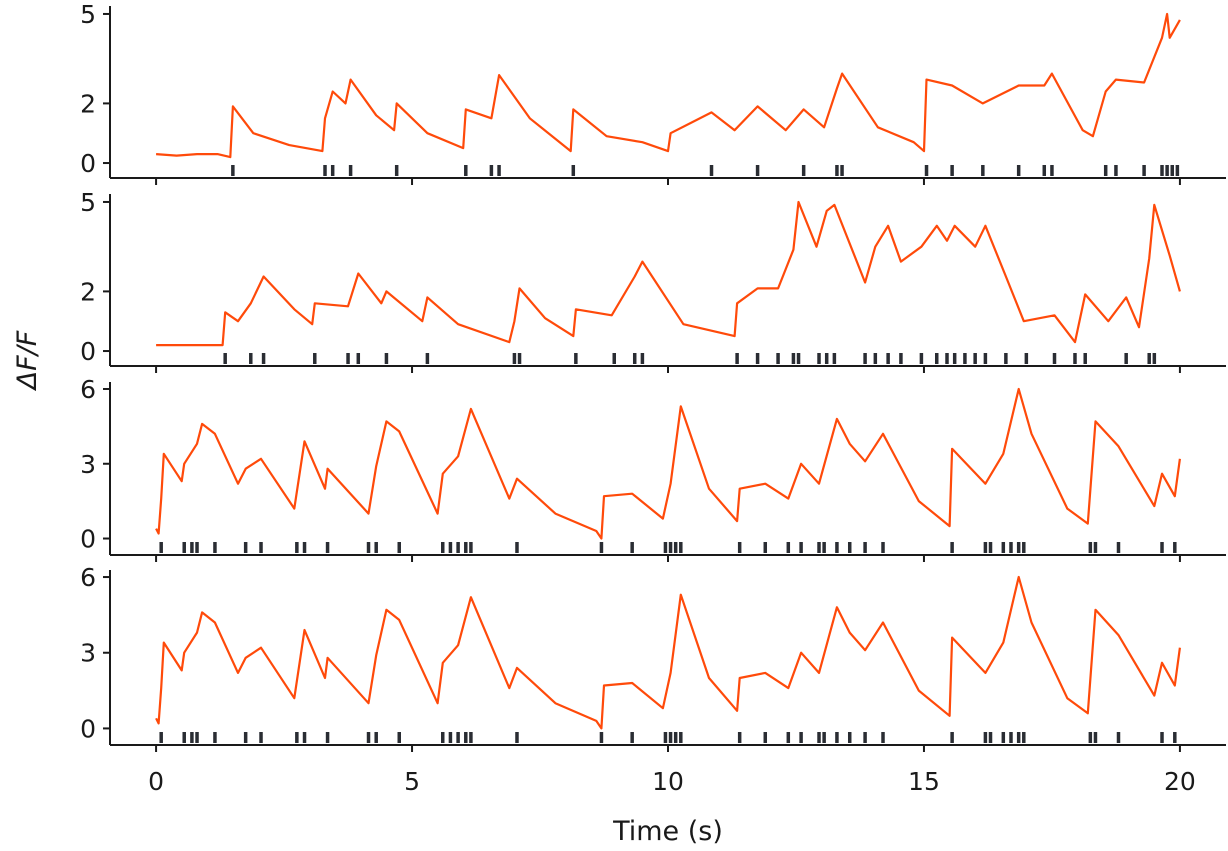  I want to click on x-axis-label: Time (s), so click(667, 831).